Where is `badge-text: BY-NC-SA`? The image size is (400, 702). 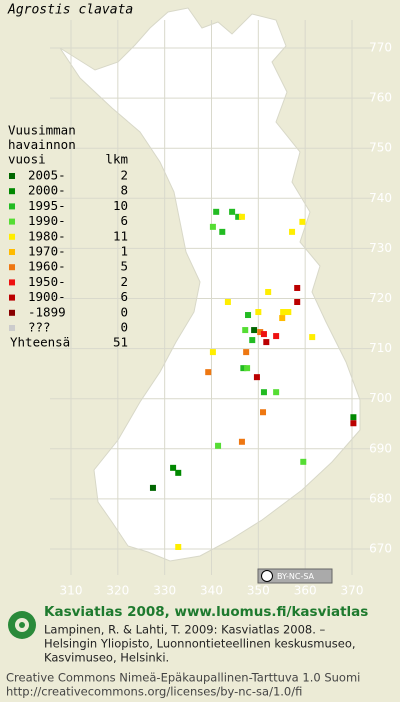 badge-text: BY-NC-SA is located at coordinates (296, 576).